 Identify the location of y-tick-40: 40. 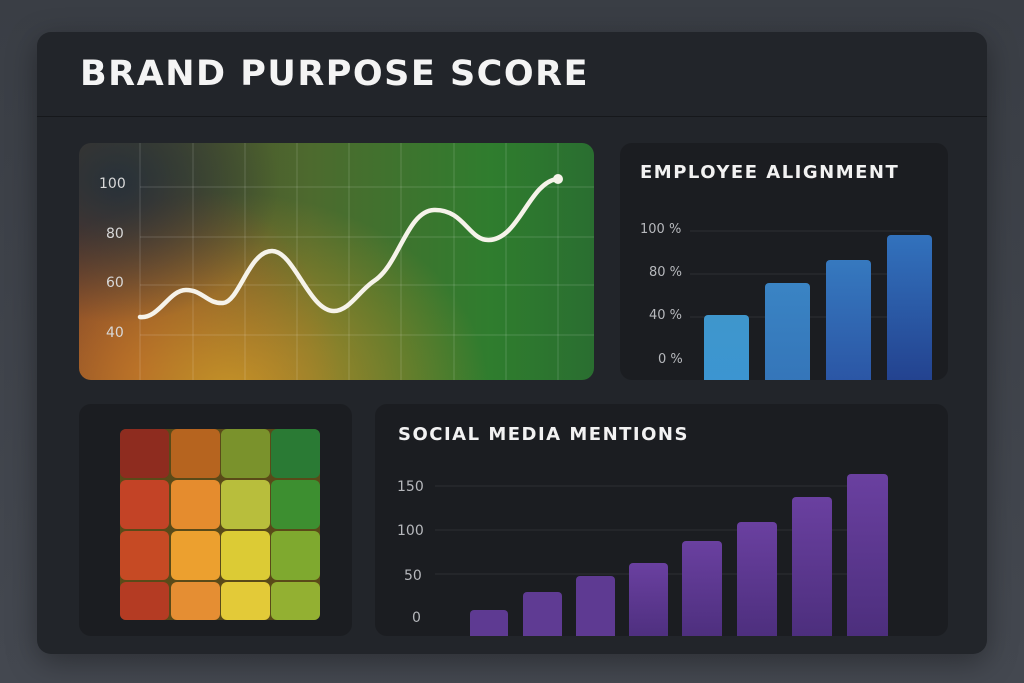
(115, 333).